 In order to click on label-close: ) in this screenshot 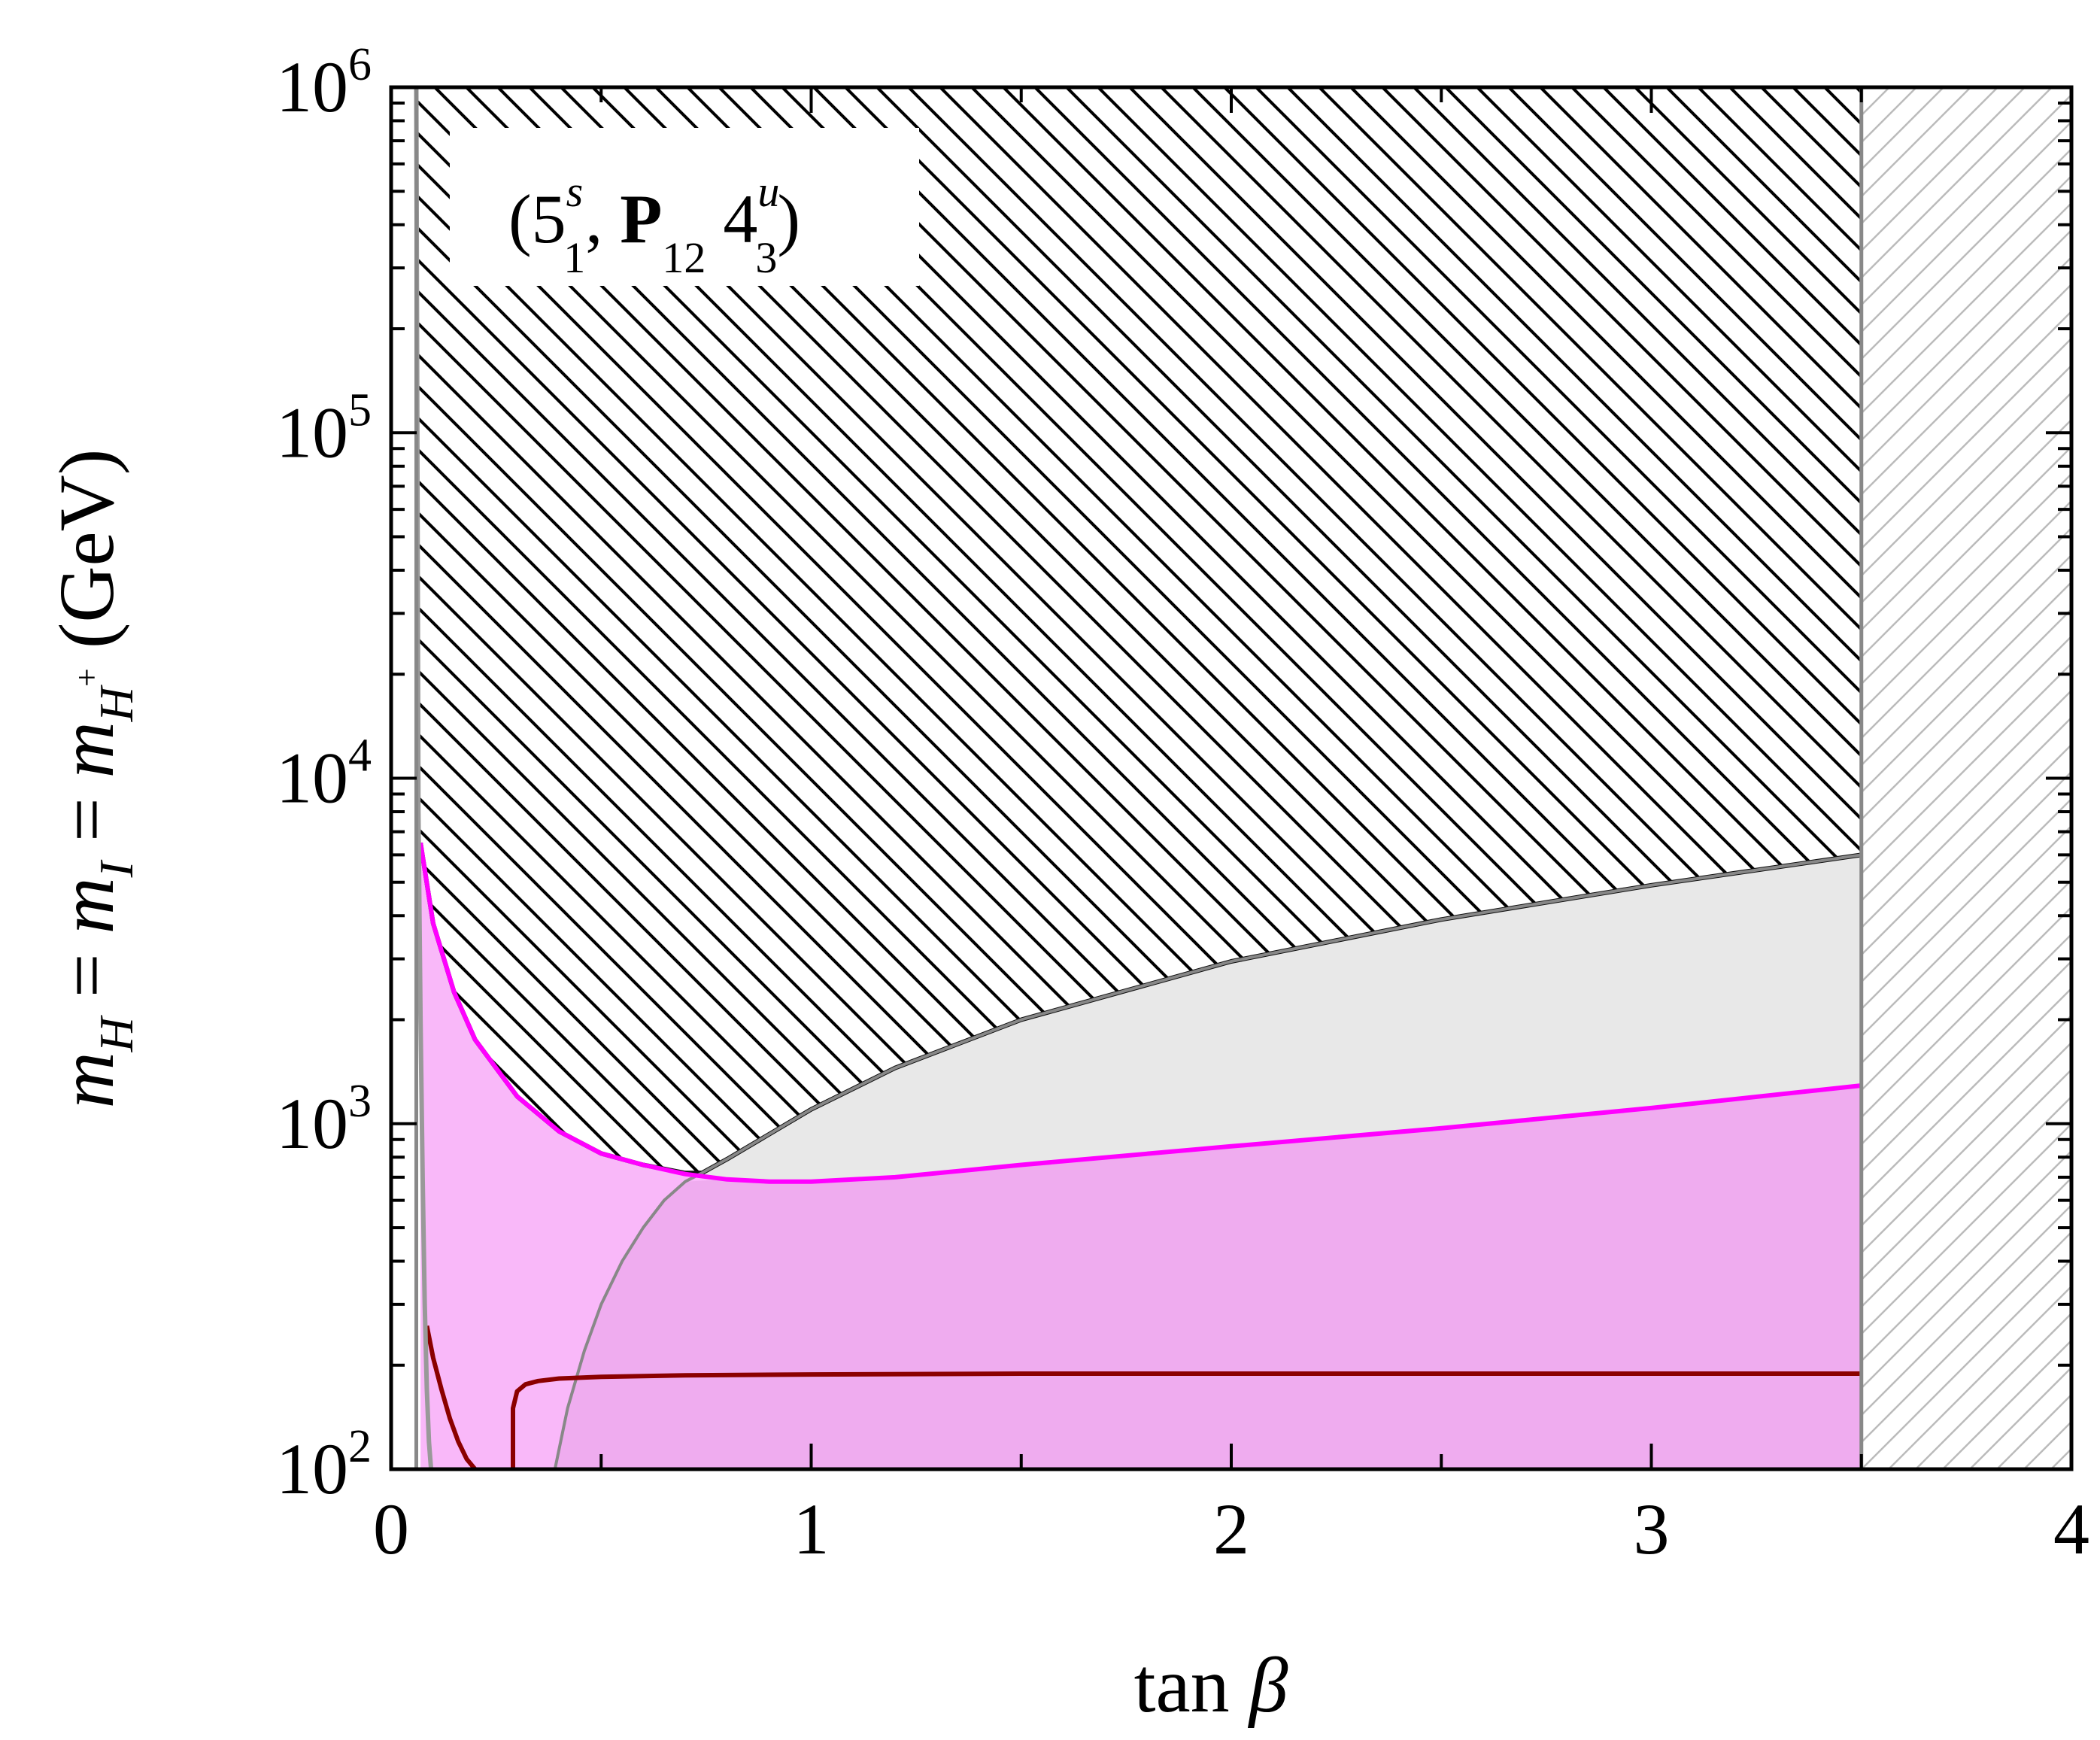, I will do `click(789, 219)`.